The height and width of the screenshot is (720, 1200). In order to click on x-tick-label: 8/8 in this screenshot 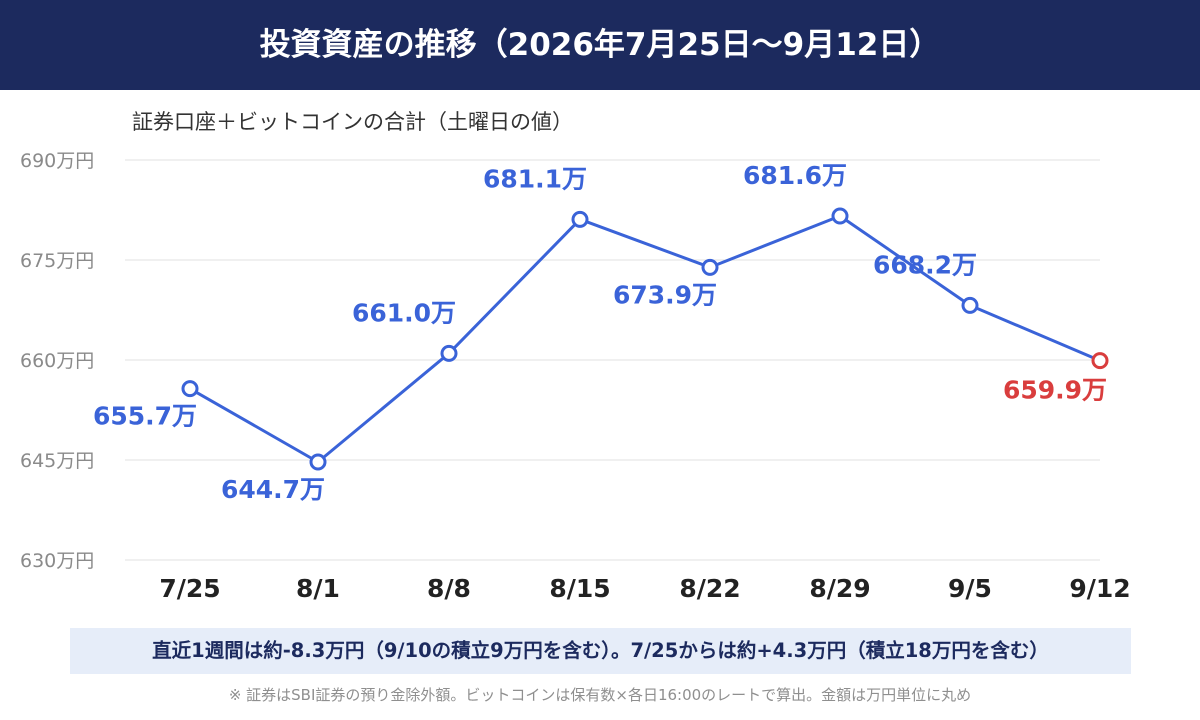, I will do `click(449, 588)`.